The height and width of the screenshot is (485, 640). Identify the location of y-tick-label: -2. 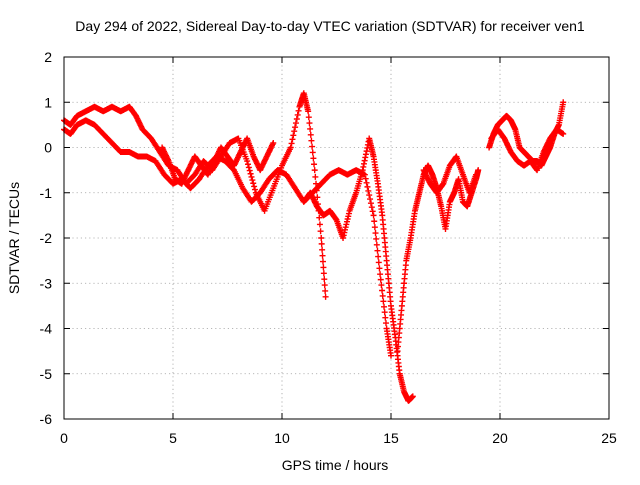
(46, 238).